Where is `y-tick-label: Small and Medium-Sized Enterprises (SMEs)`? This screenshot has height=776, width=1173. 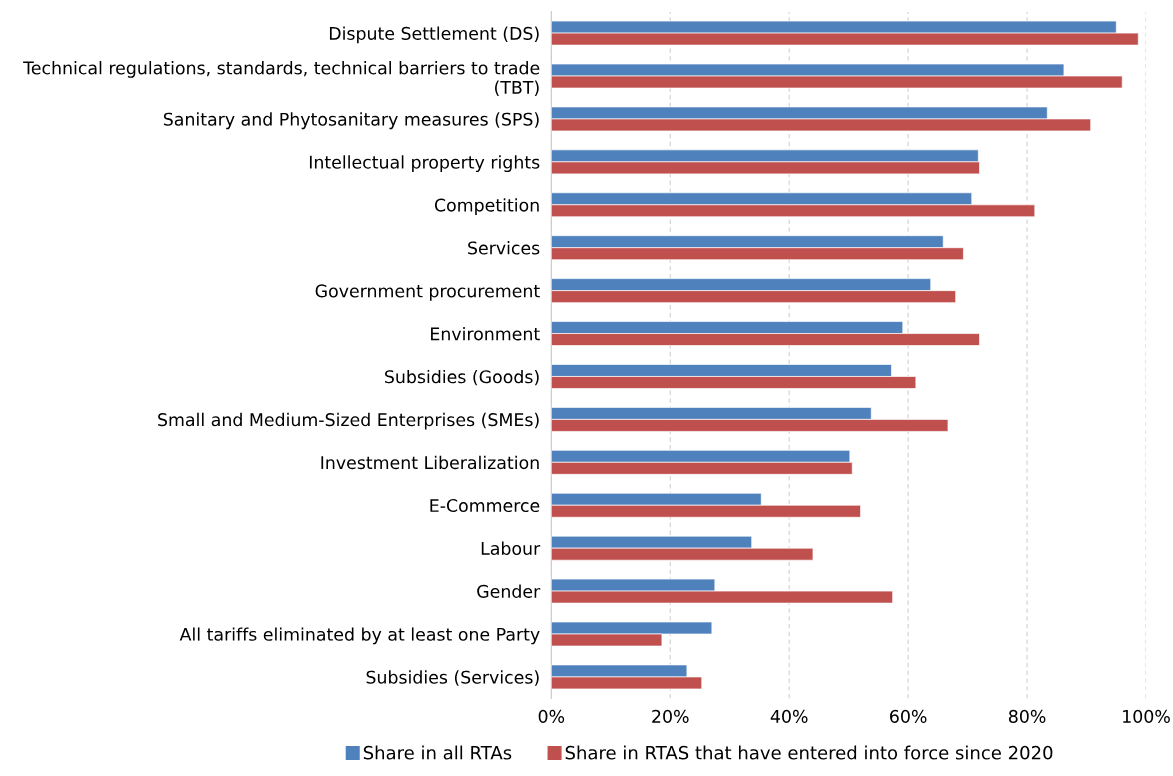
y-tick-label: Small and Medium-Sized Enterprises (SMEs) is located at coordinates (348, 421).